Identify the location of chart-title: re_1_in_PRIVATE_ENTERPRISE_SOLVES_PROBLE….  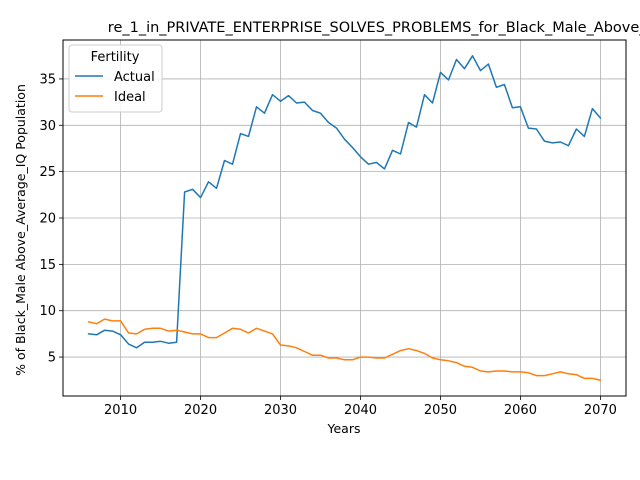
(374, 28).